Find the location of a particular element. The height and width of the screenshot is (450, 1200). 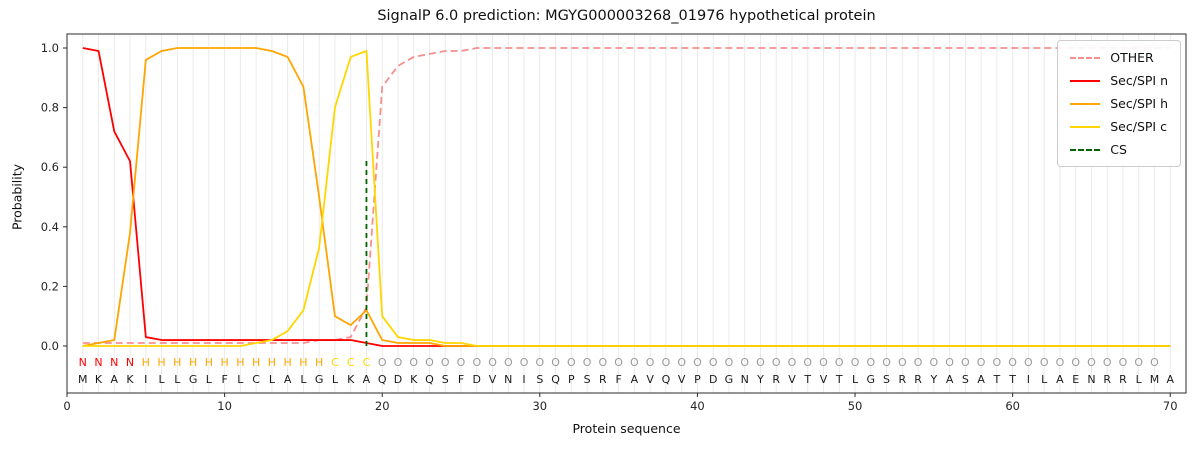

other-line-sample is located at coordinates (1085, 57).